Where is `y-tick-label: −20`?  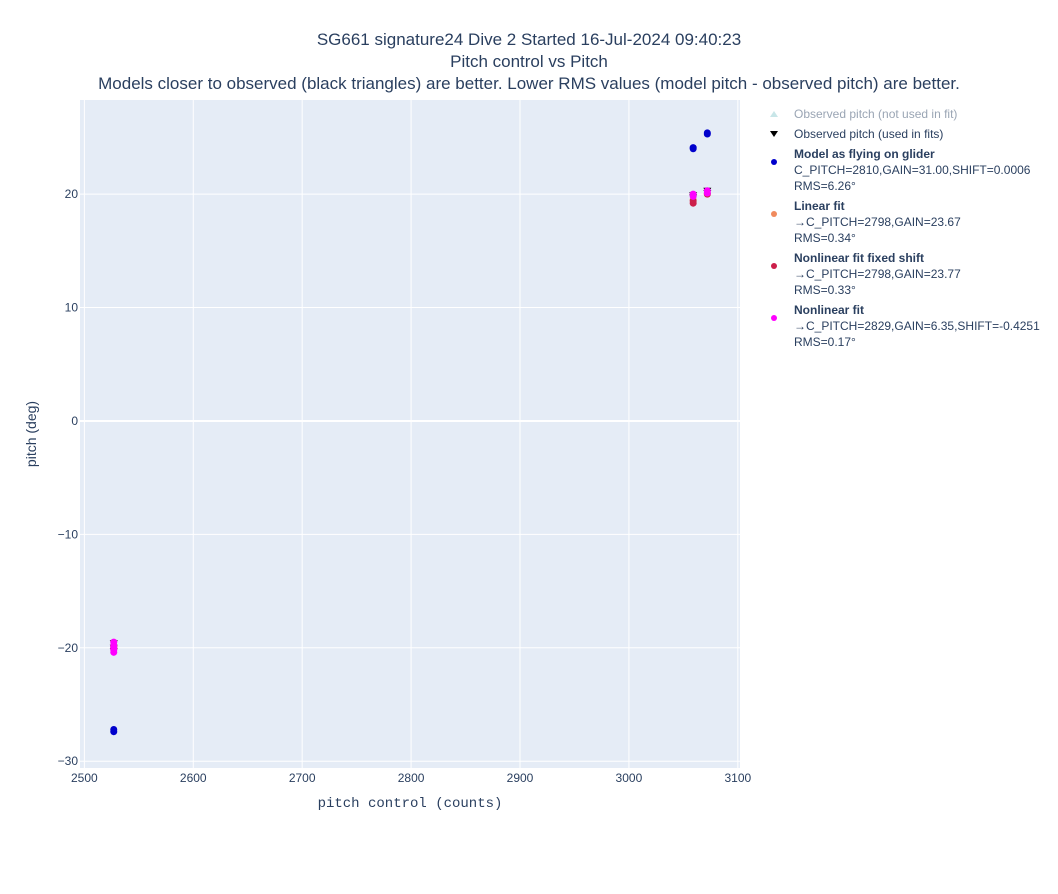
y-tick-label: −20 is located at coordinates (68, 648).